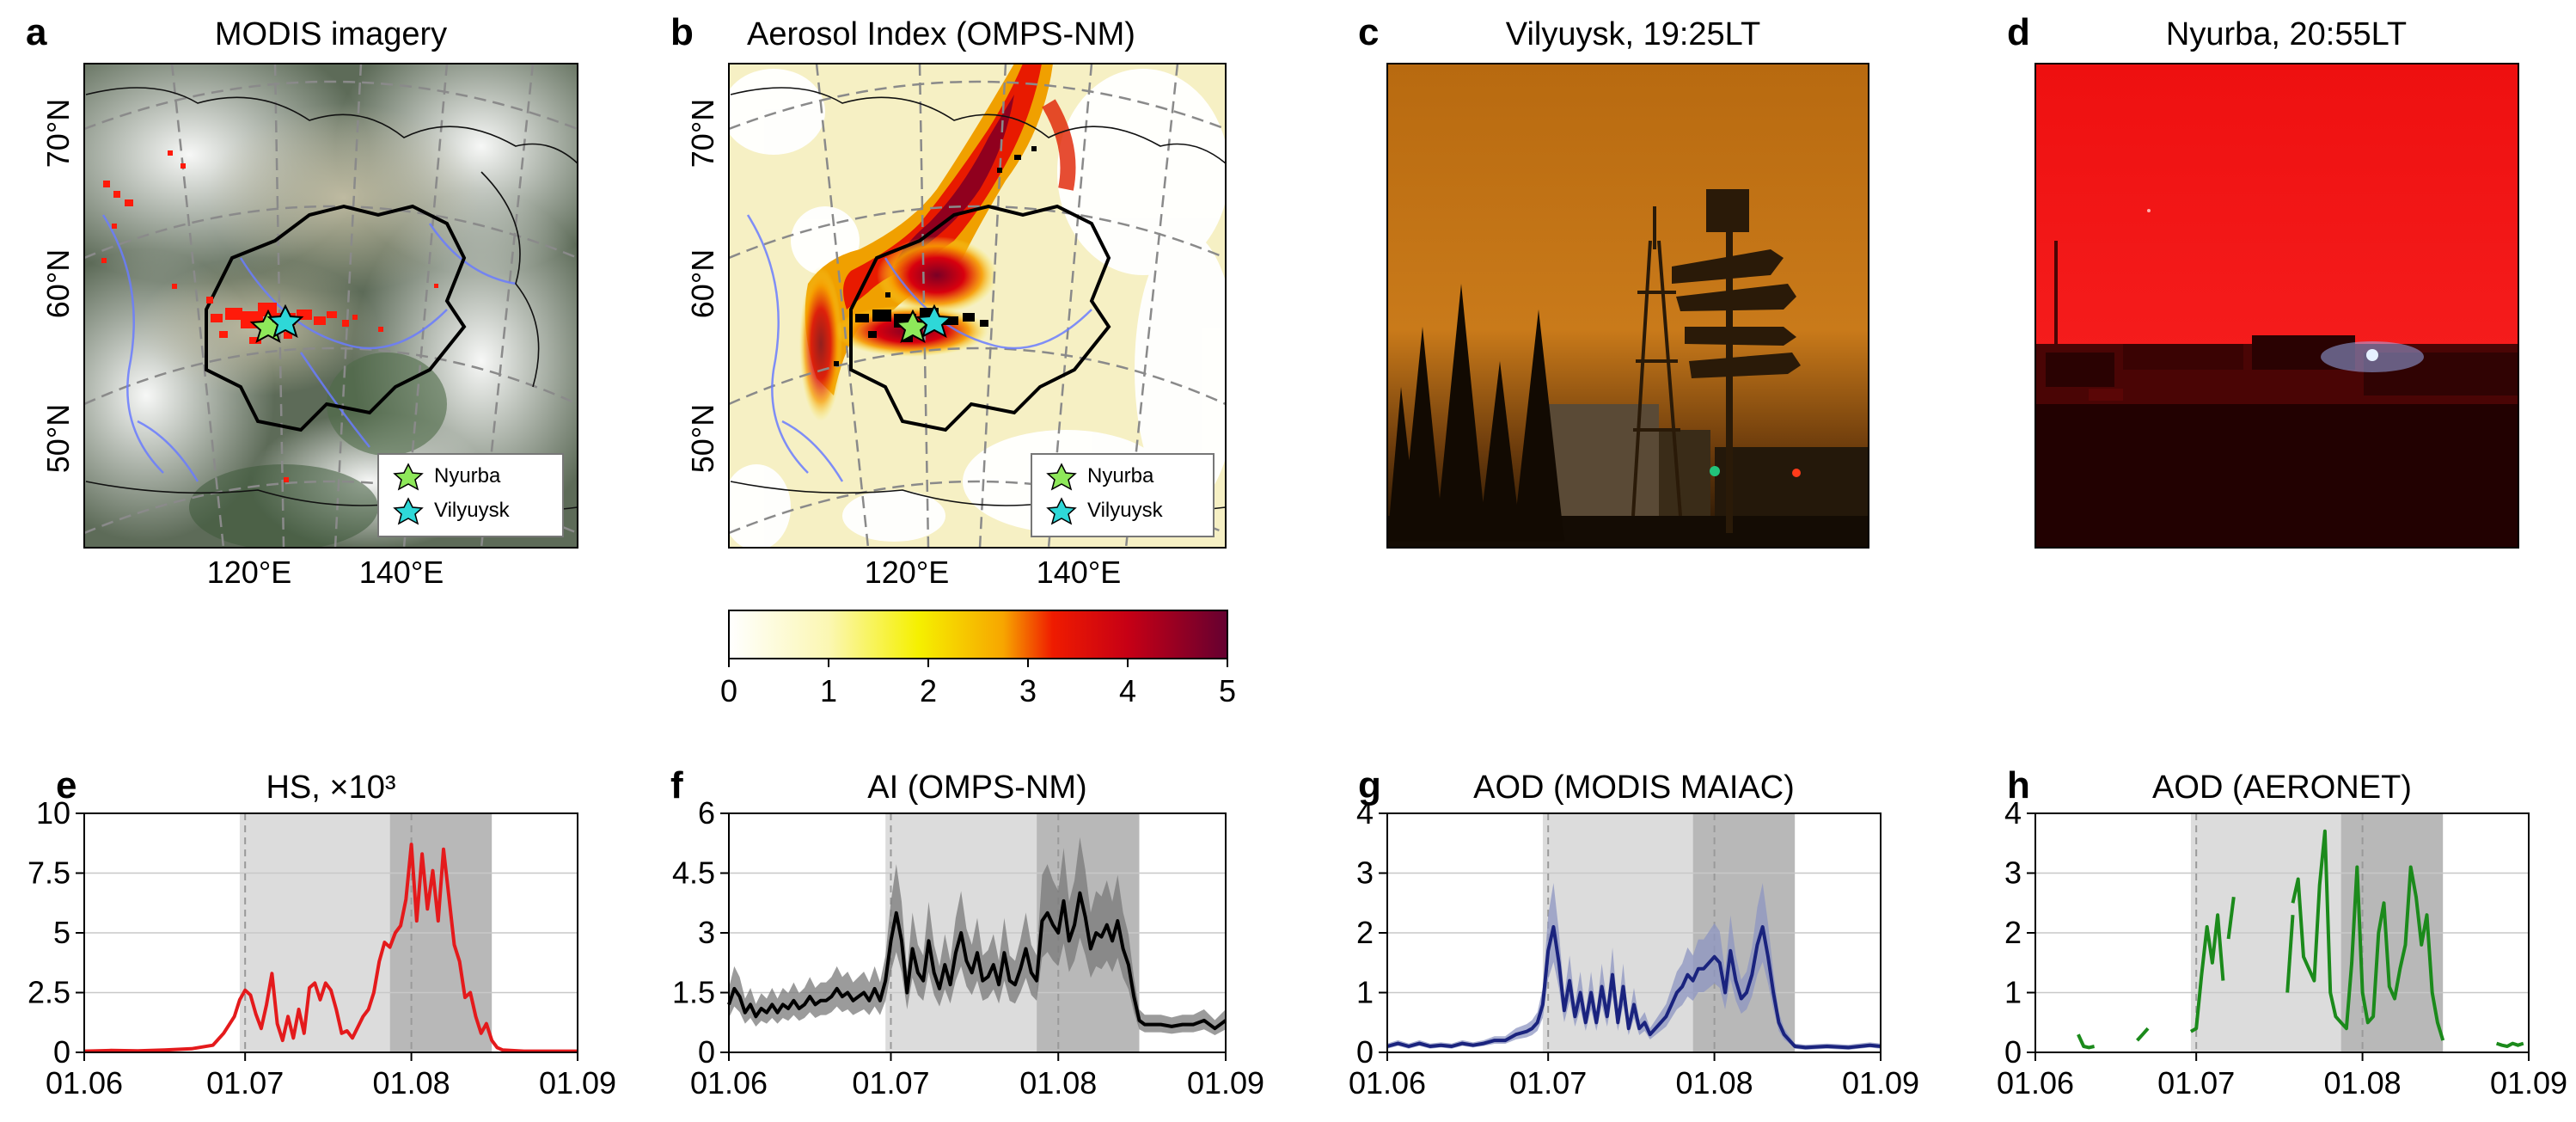 The width and height of the screenshot is (2576, 1122). Describe the element at coordinates (2018, 785) in the screenshot. I see `panel-label-h: h` at that location.